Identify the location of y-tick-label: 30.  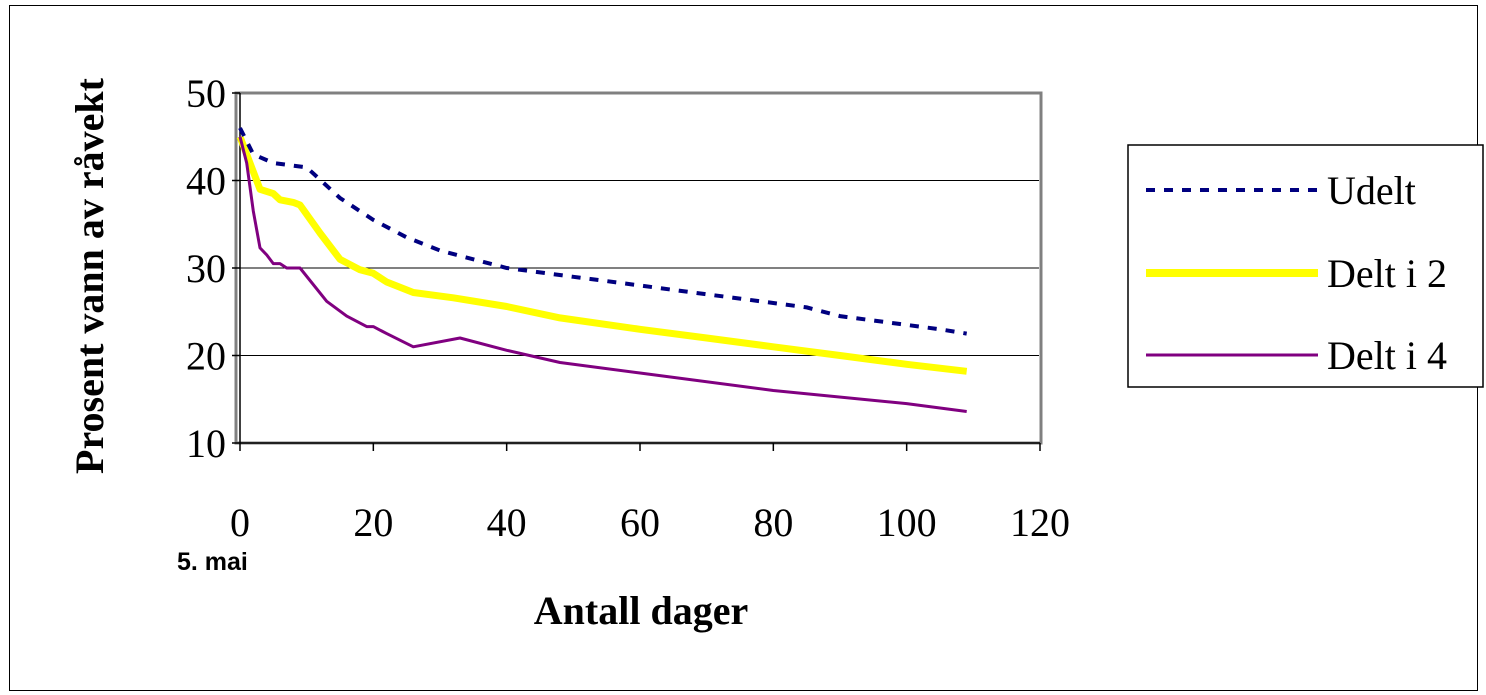
(206, 268).